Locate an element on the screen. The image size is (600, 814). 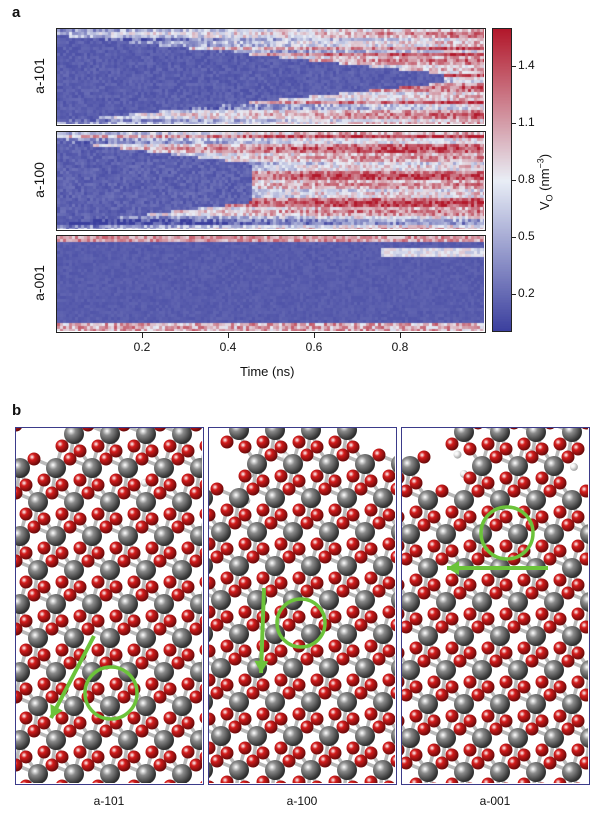
colorbar-label-exp: −3 is located at coordinates (540, 163).